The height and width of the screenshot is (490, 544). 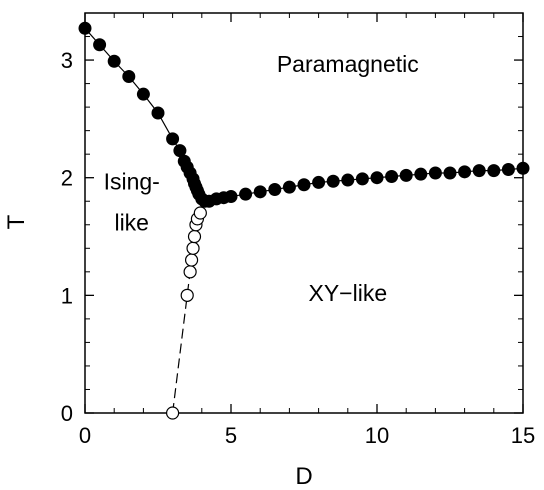 I want to click on y-tick-label: 1, so click(x=67, y=295).